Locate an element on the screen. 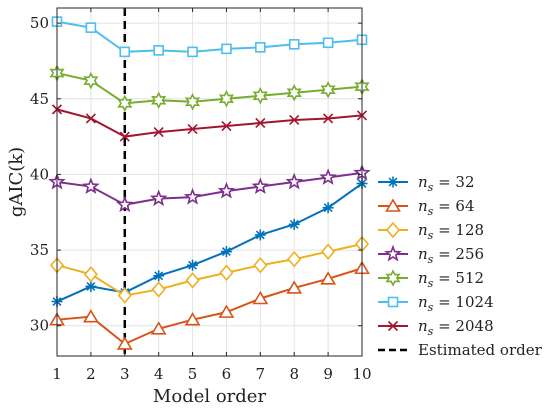  y-tick-label: 30 is located at coordinates (39, 326).